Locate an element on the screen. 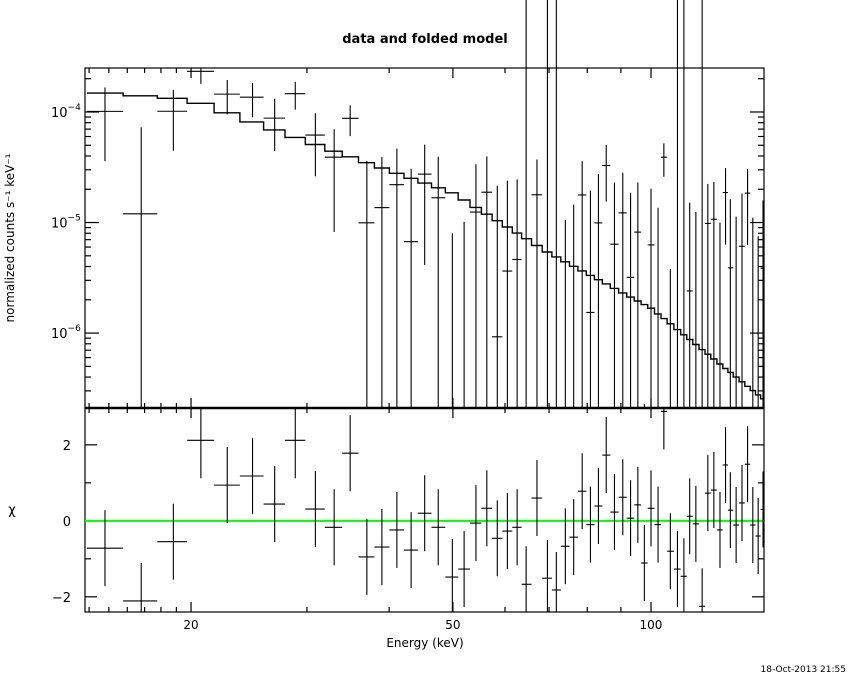 Image resolution: width=850 pixels, height=680 pixels. y-tick-exponent: −5 is located at coordinates (74, 219).